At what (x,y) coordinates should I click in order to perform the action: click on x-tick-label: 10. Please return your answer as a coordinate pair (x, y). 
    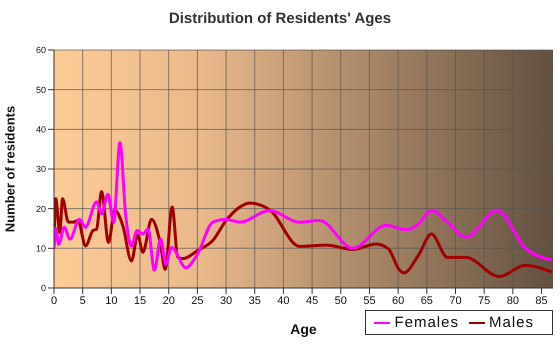
    Looking at the image, I should click on (111, 300).